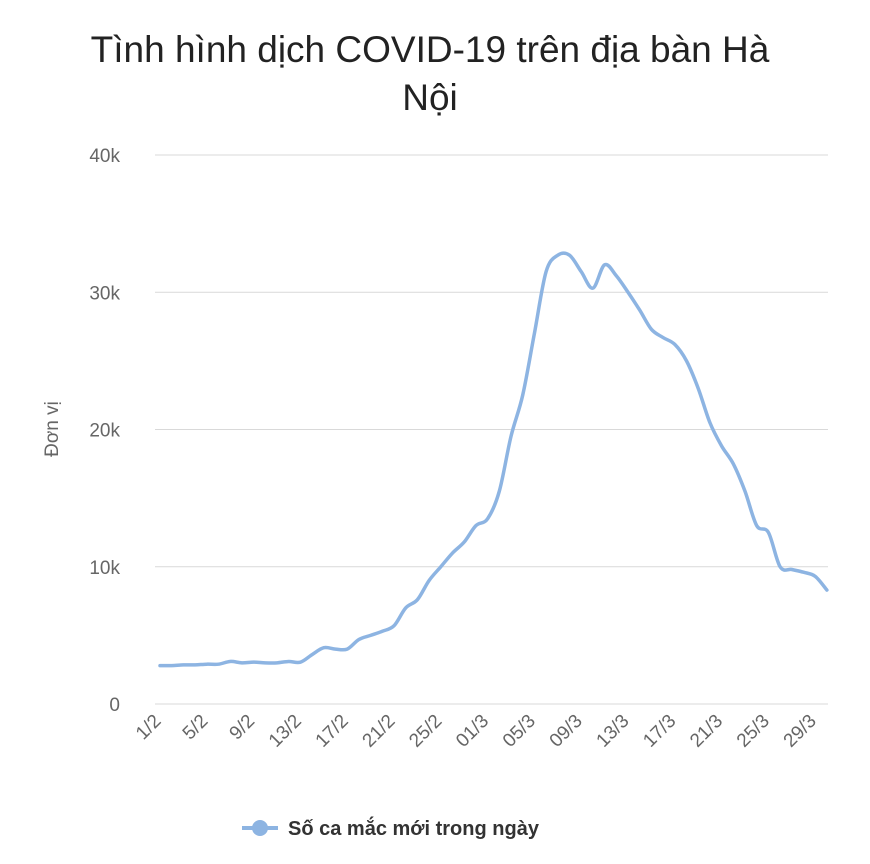  I want to click on x-tick-label: 21/3, so click(706, 731).